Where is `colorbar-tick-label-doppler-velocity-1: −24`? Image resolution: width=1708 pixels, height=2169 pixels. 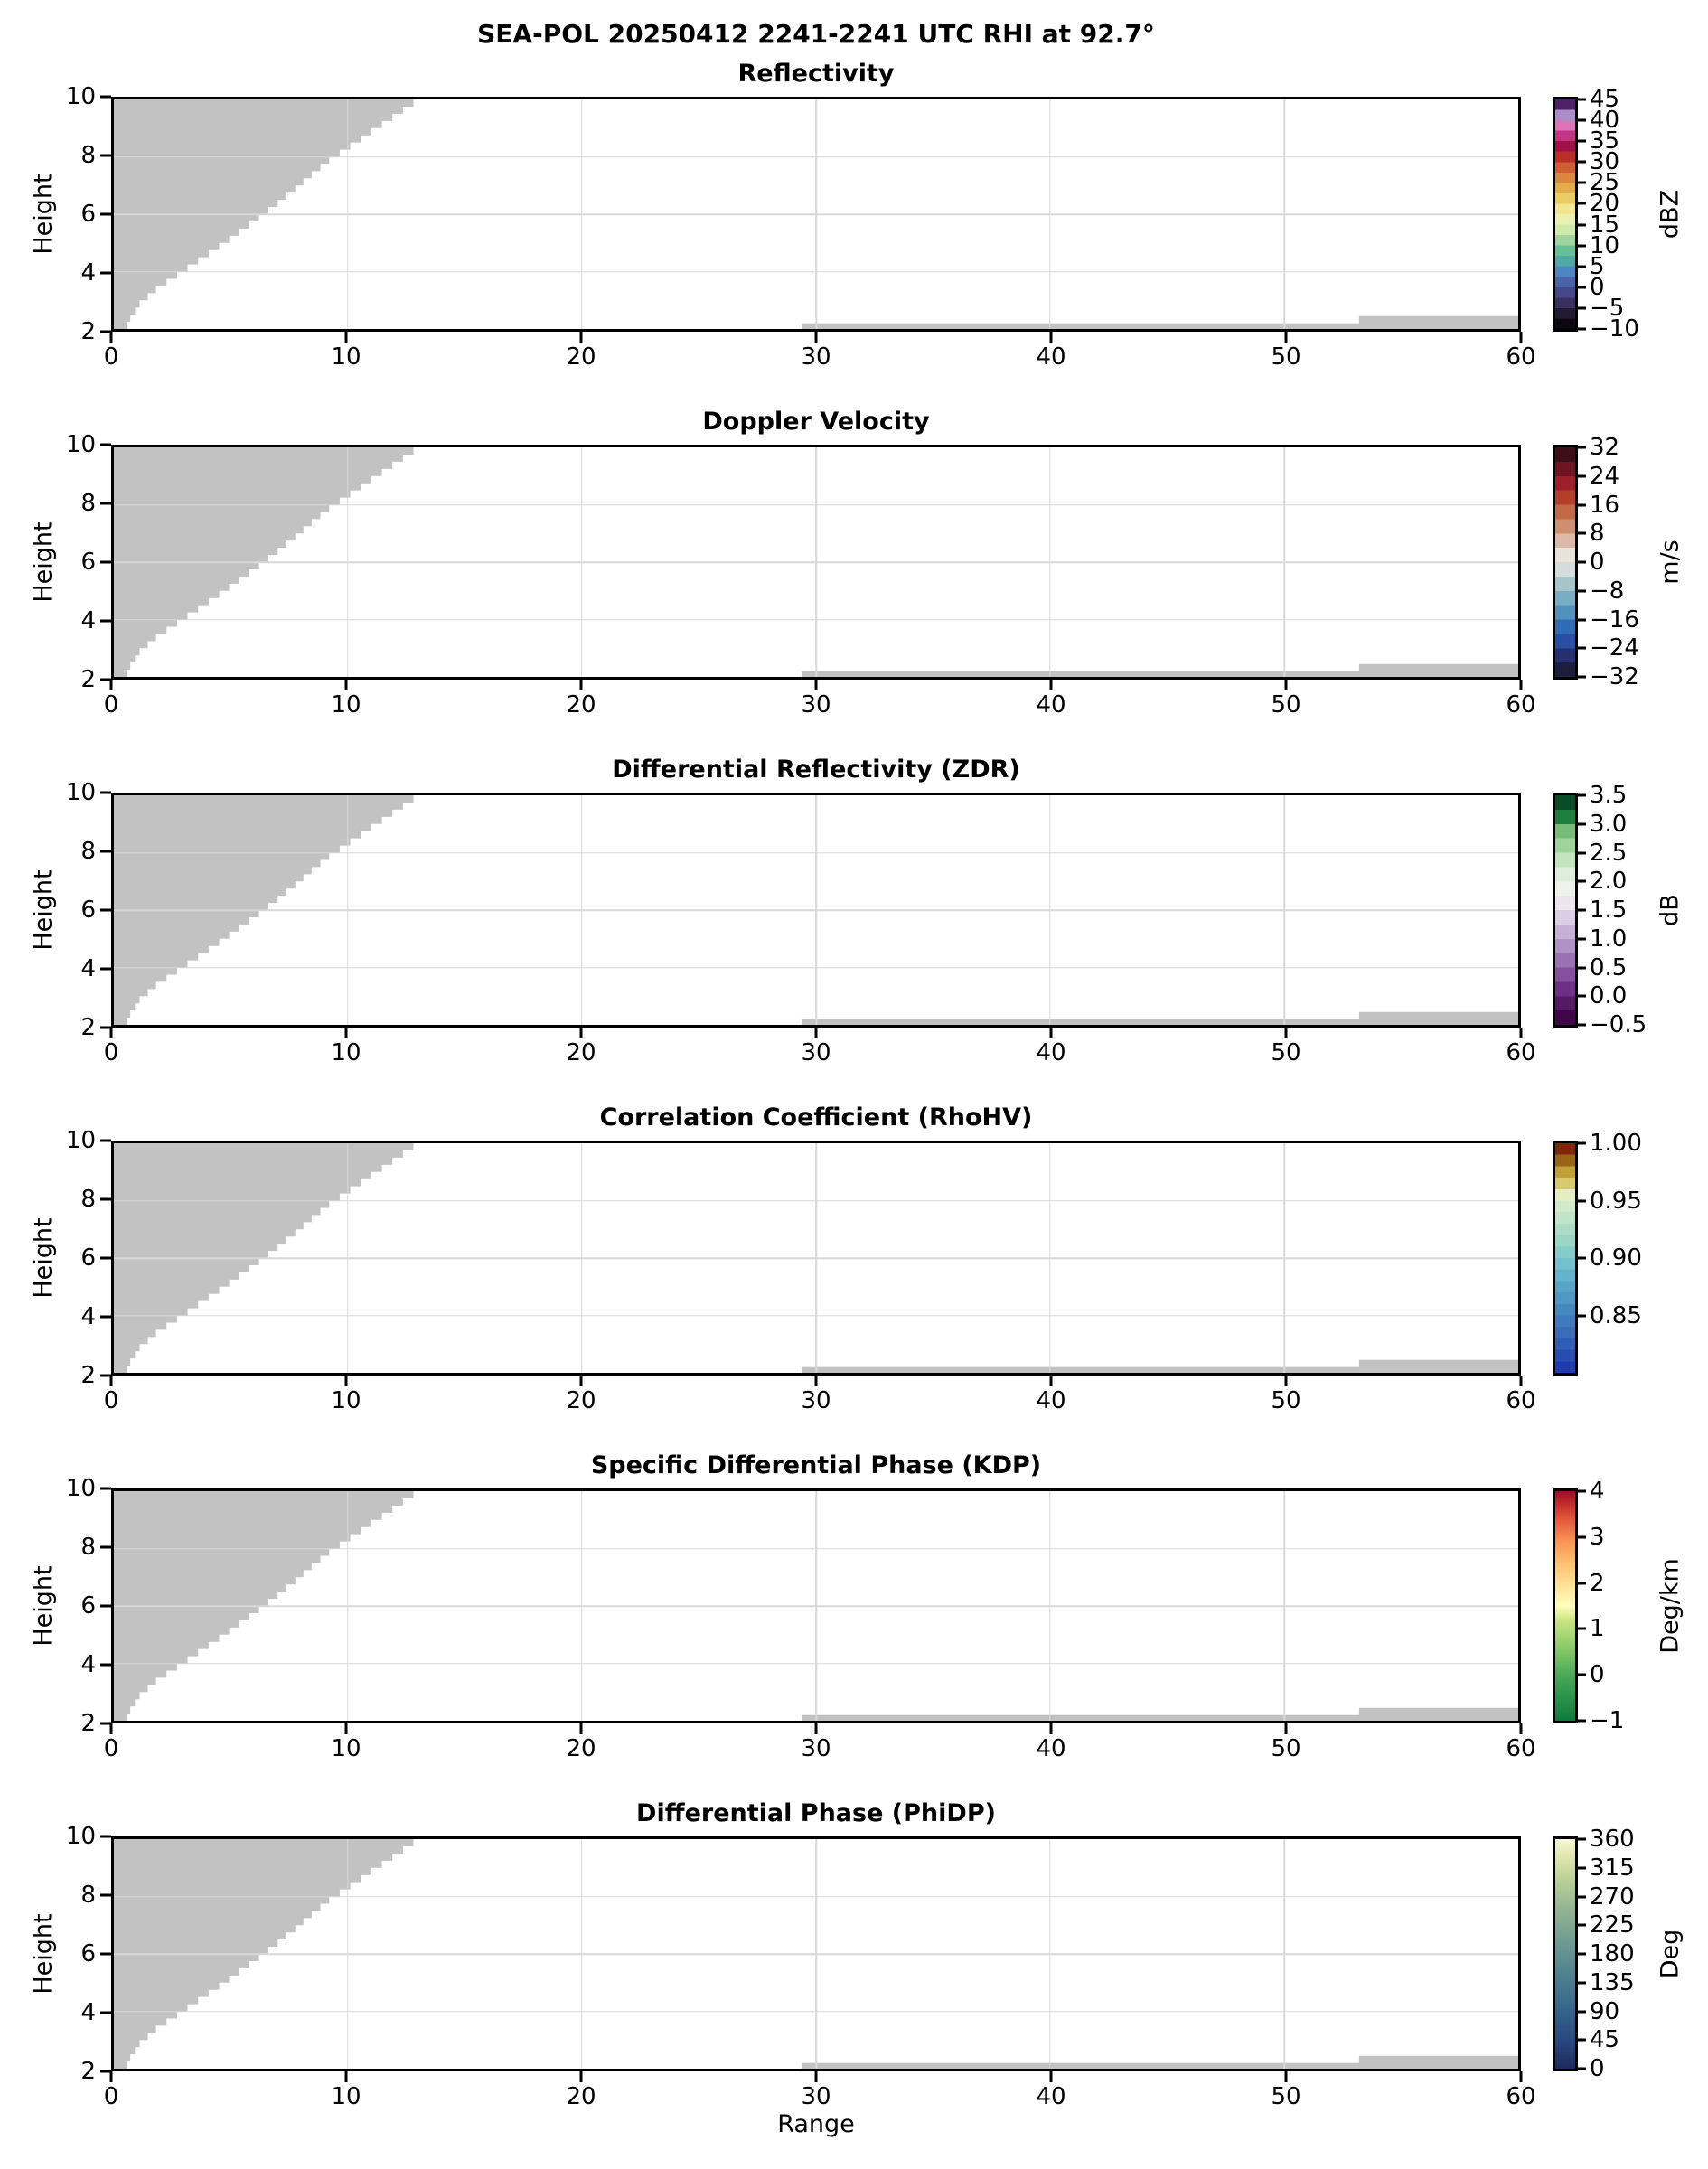 colorbar-tick-label-doppler-velocity-1: −24 is located at coordinates (1614, 648).